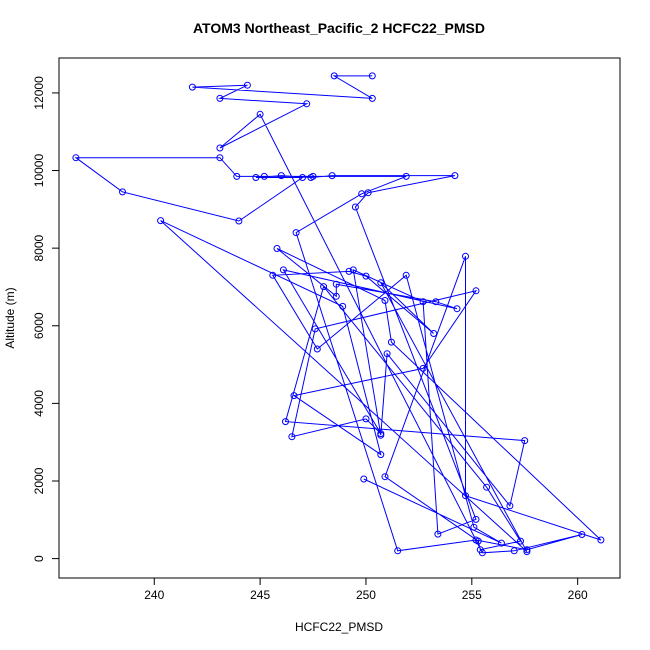  What do you see at coordinates (39, 247) in the screenshot?
I see `y-tick-label: 8000` at bounding box center [39, 247].